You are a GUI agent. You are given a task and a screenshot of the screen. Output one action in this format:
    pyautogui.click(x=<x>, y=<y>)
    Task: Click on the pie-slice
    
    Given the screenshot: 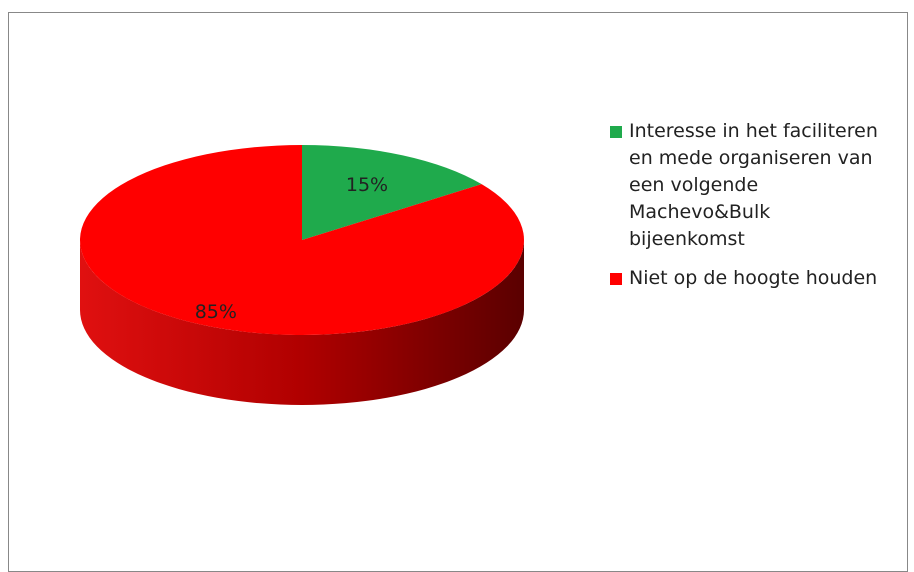 What is the action you would take?
    pyautogui.click(x=392, y=192)
    